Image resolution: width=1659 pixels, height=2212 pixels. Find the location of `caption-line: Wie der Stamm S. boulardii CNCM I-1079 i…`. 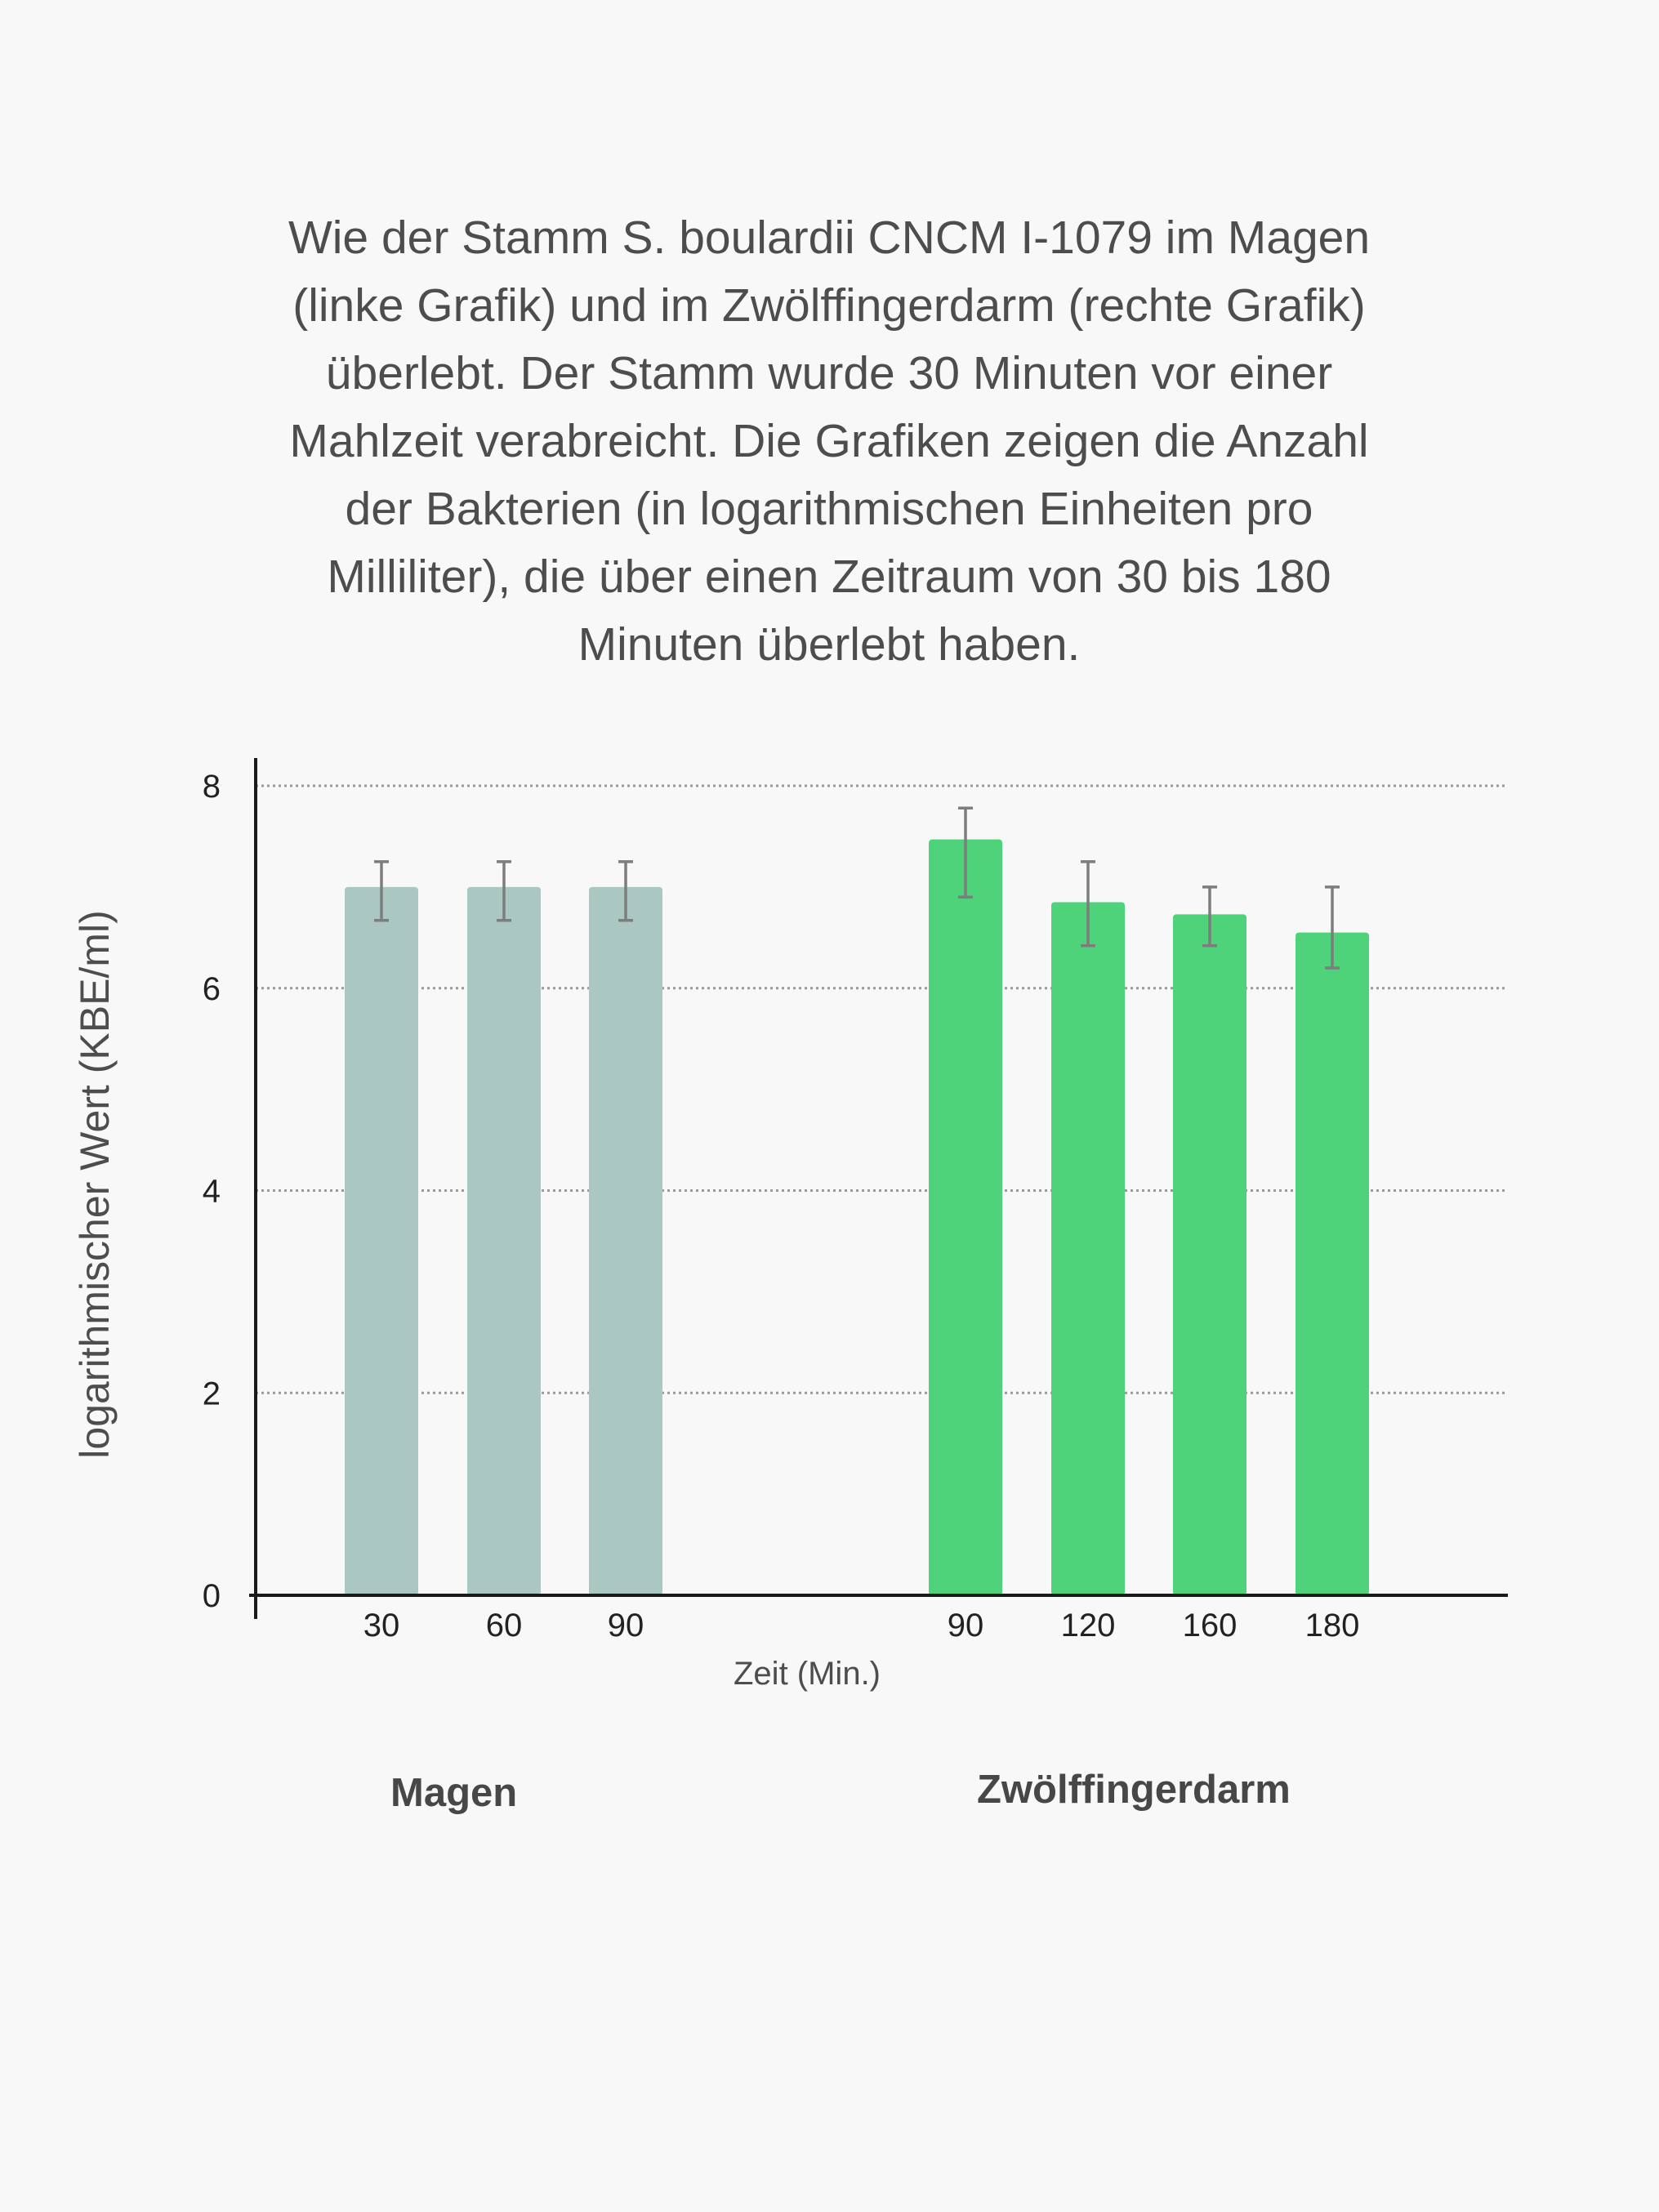

caption-line: Wie der Stamm S. boulardii CNCM I-1079 i… is located at coordinates (829, 238).